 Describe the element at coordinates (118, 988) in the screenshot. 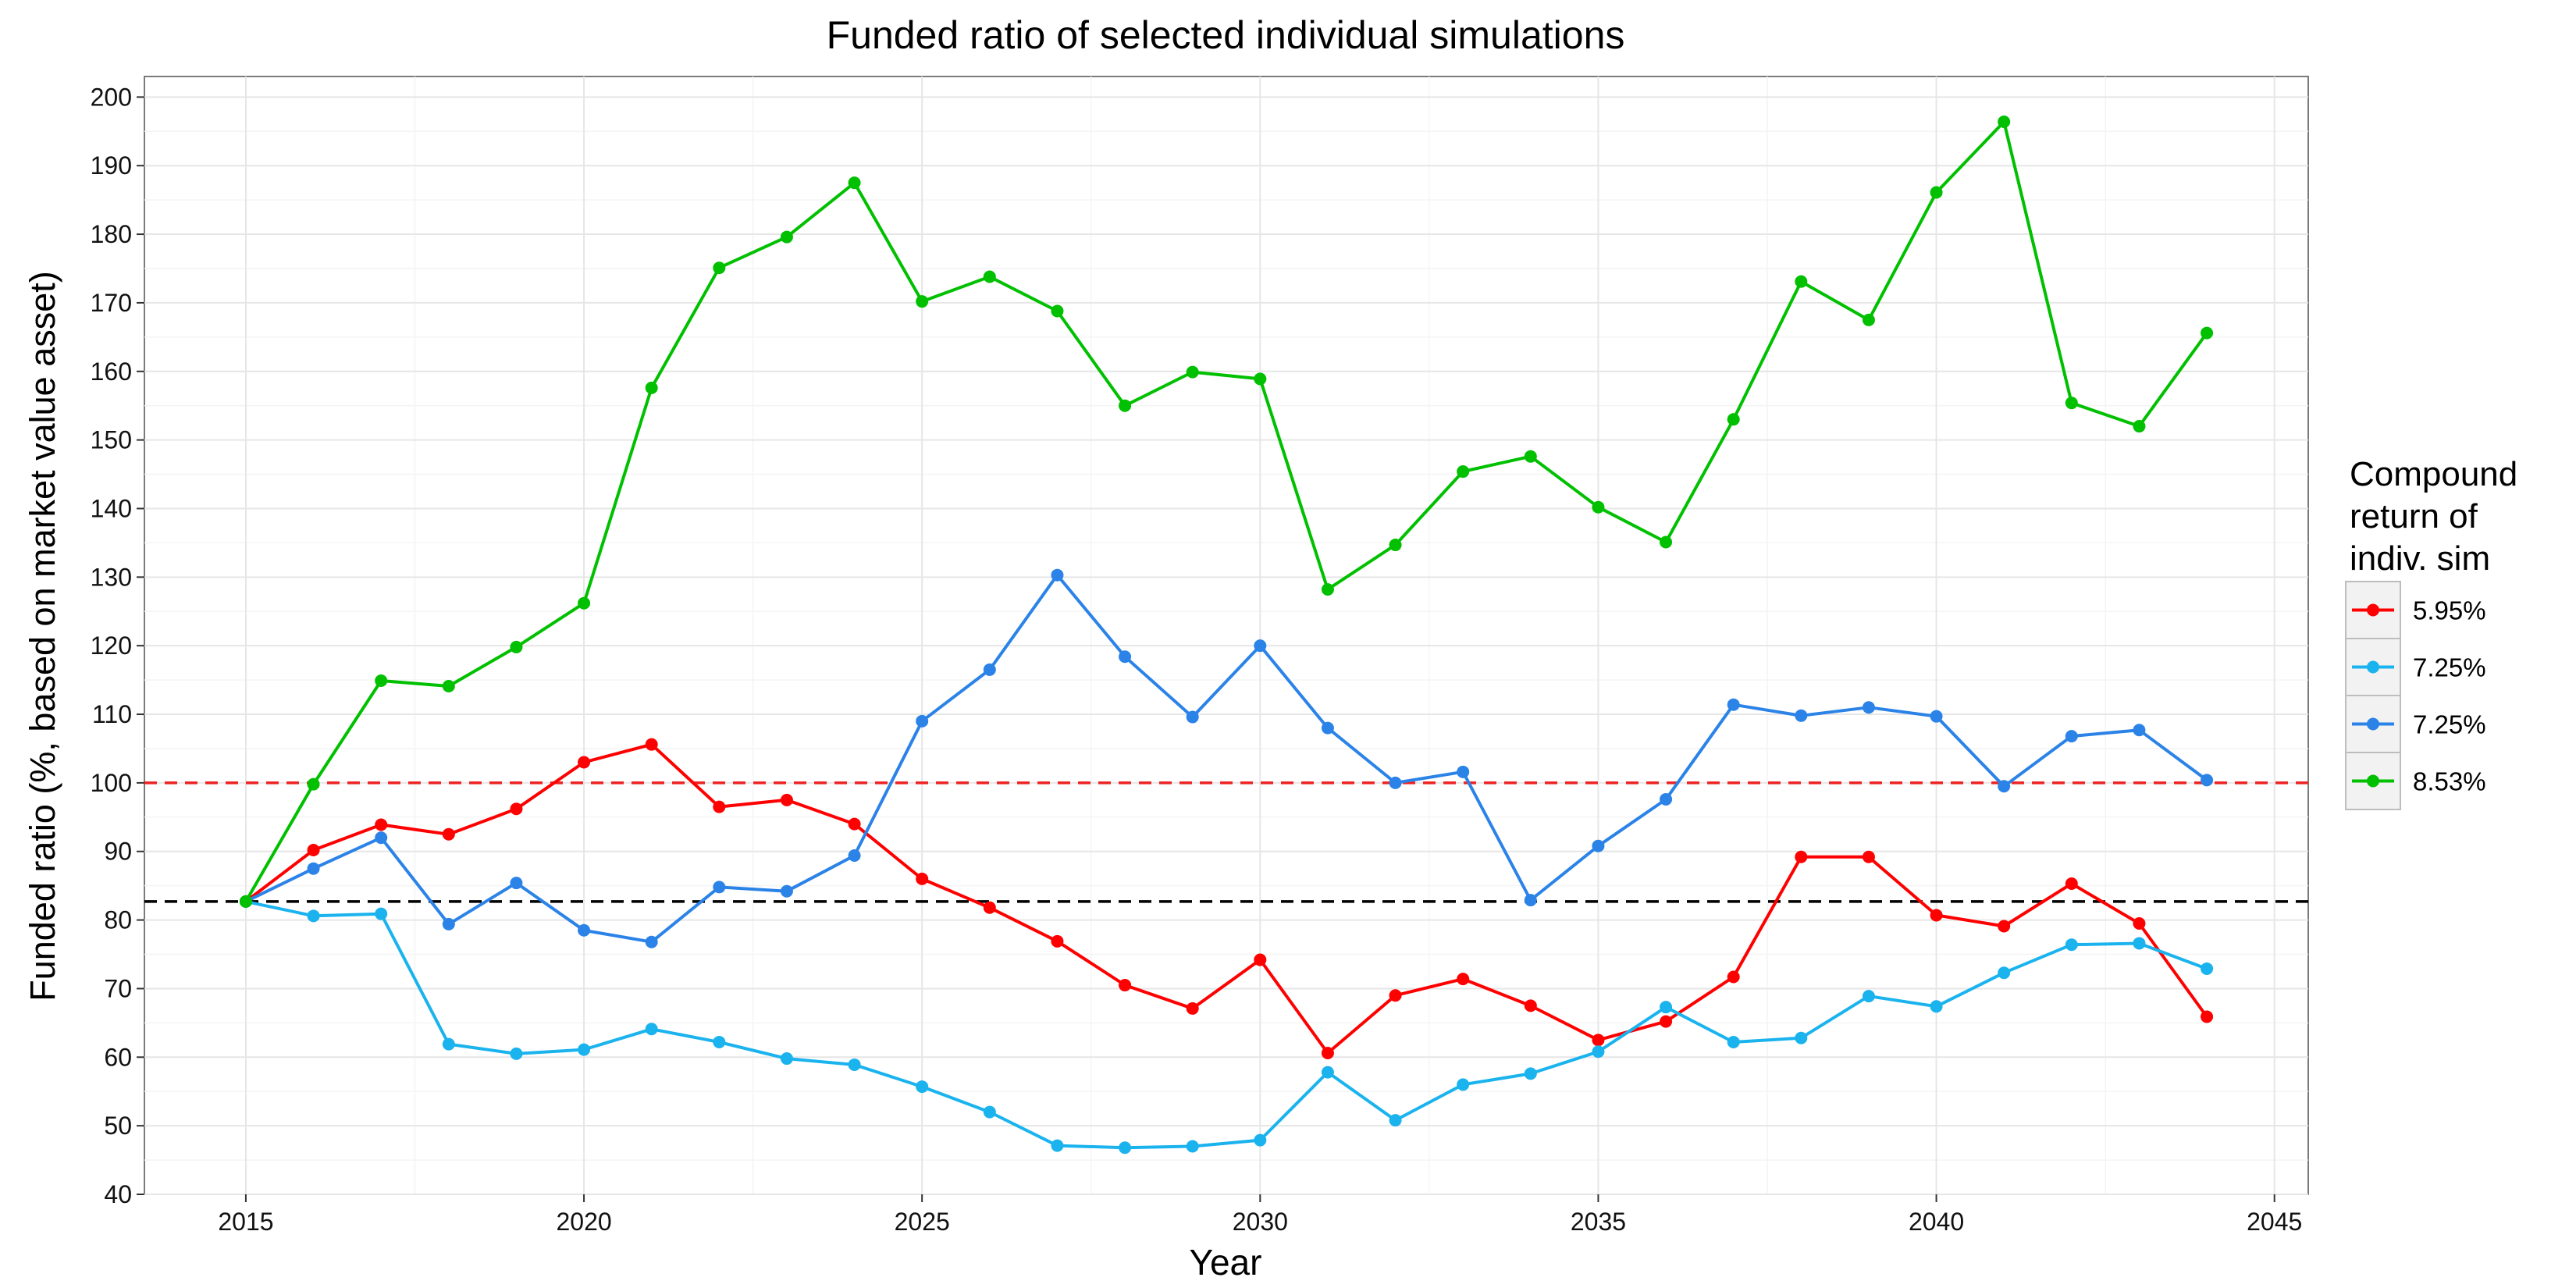

I see `y-tick-label: 70` at that location.